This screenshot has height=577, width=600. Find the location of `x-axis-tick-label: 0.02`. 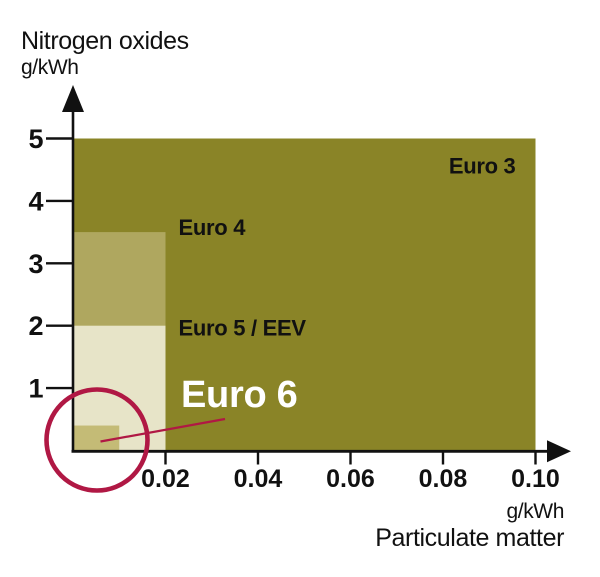

x-axis-tick-label: 0.02 is located at coordinates (165, 479).